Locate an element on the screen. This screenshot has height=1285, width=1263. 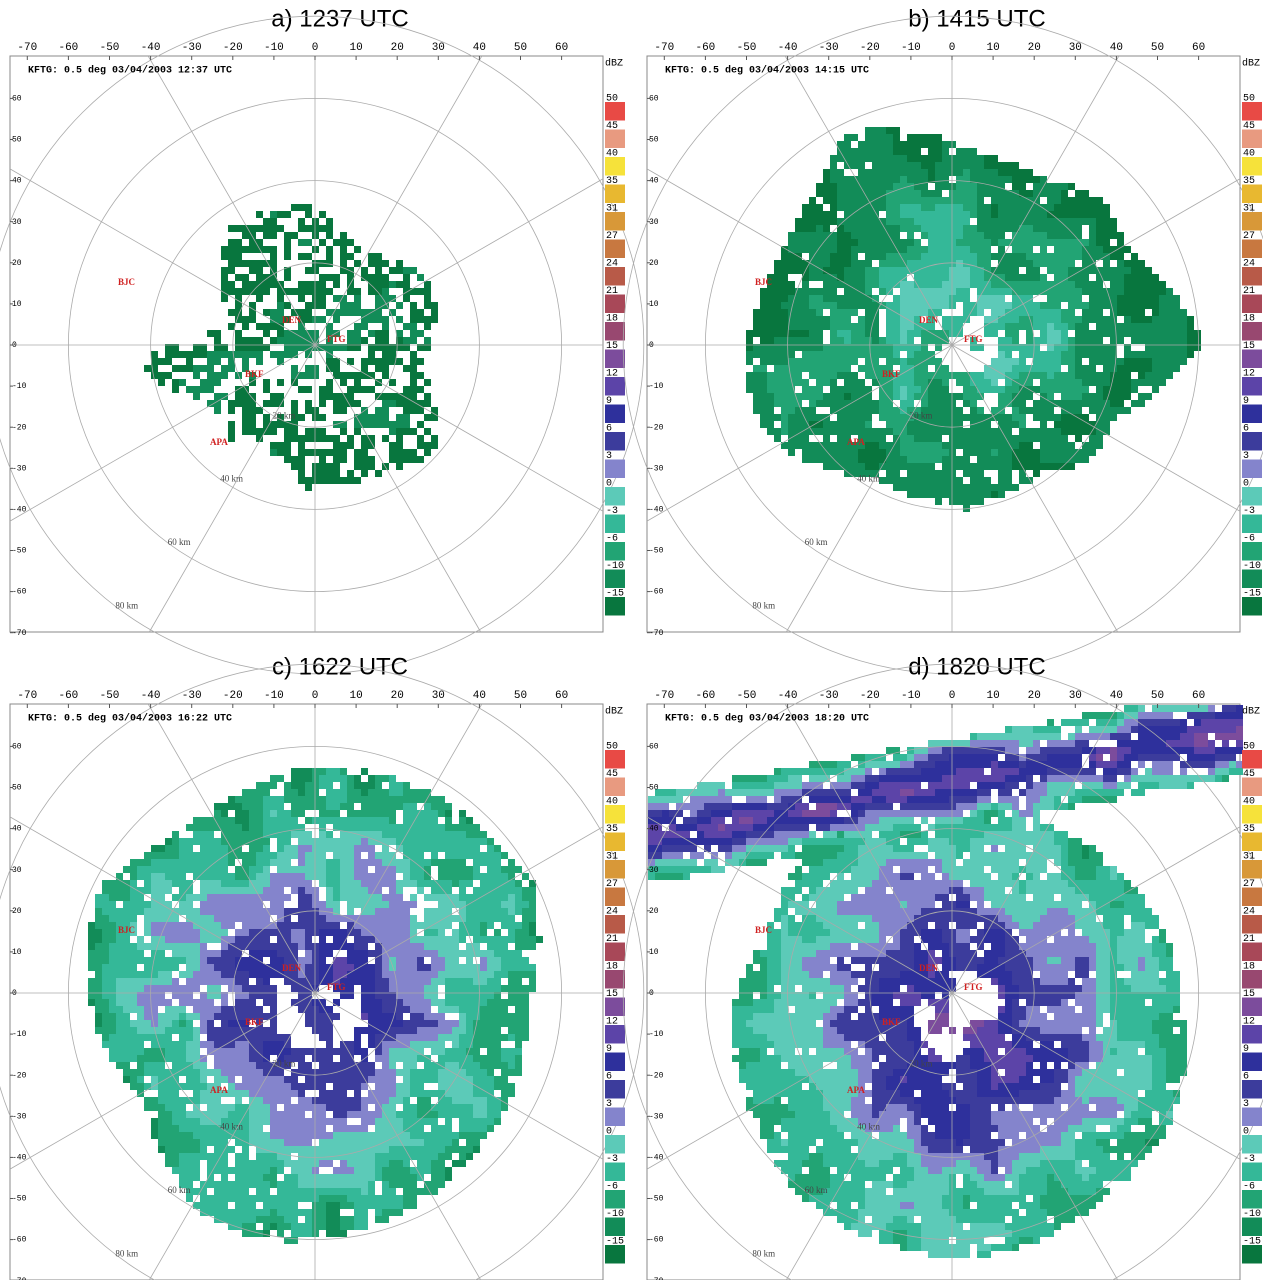
station-label: BKF is located at coordinates (254, 1022).